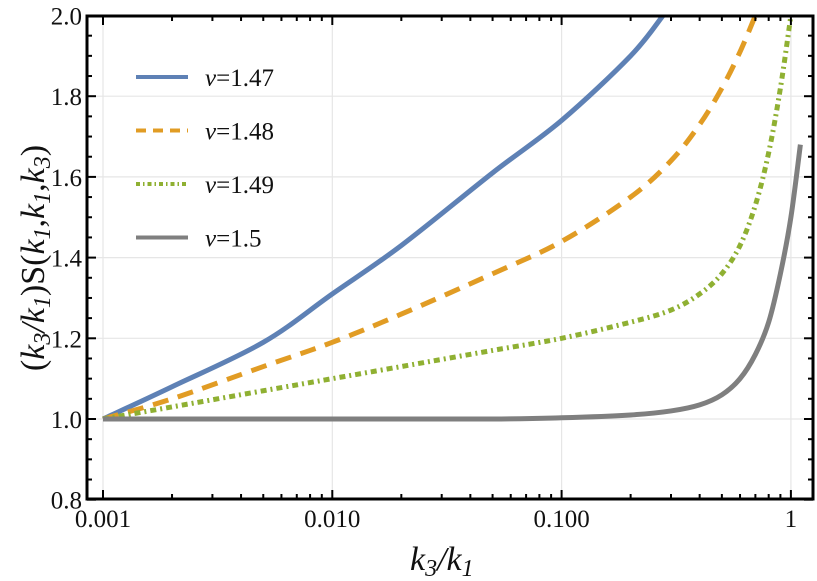 This screenshot has width=817, height=581. Describe the element at coordinates (239, 78) in the screenshot. I see `legend-label: ν=1.47` at that location.